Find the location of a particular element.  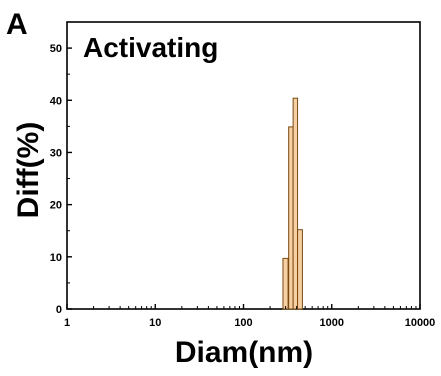

chart-title: Activating is located at coordinates (150, 47).